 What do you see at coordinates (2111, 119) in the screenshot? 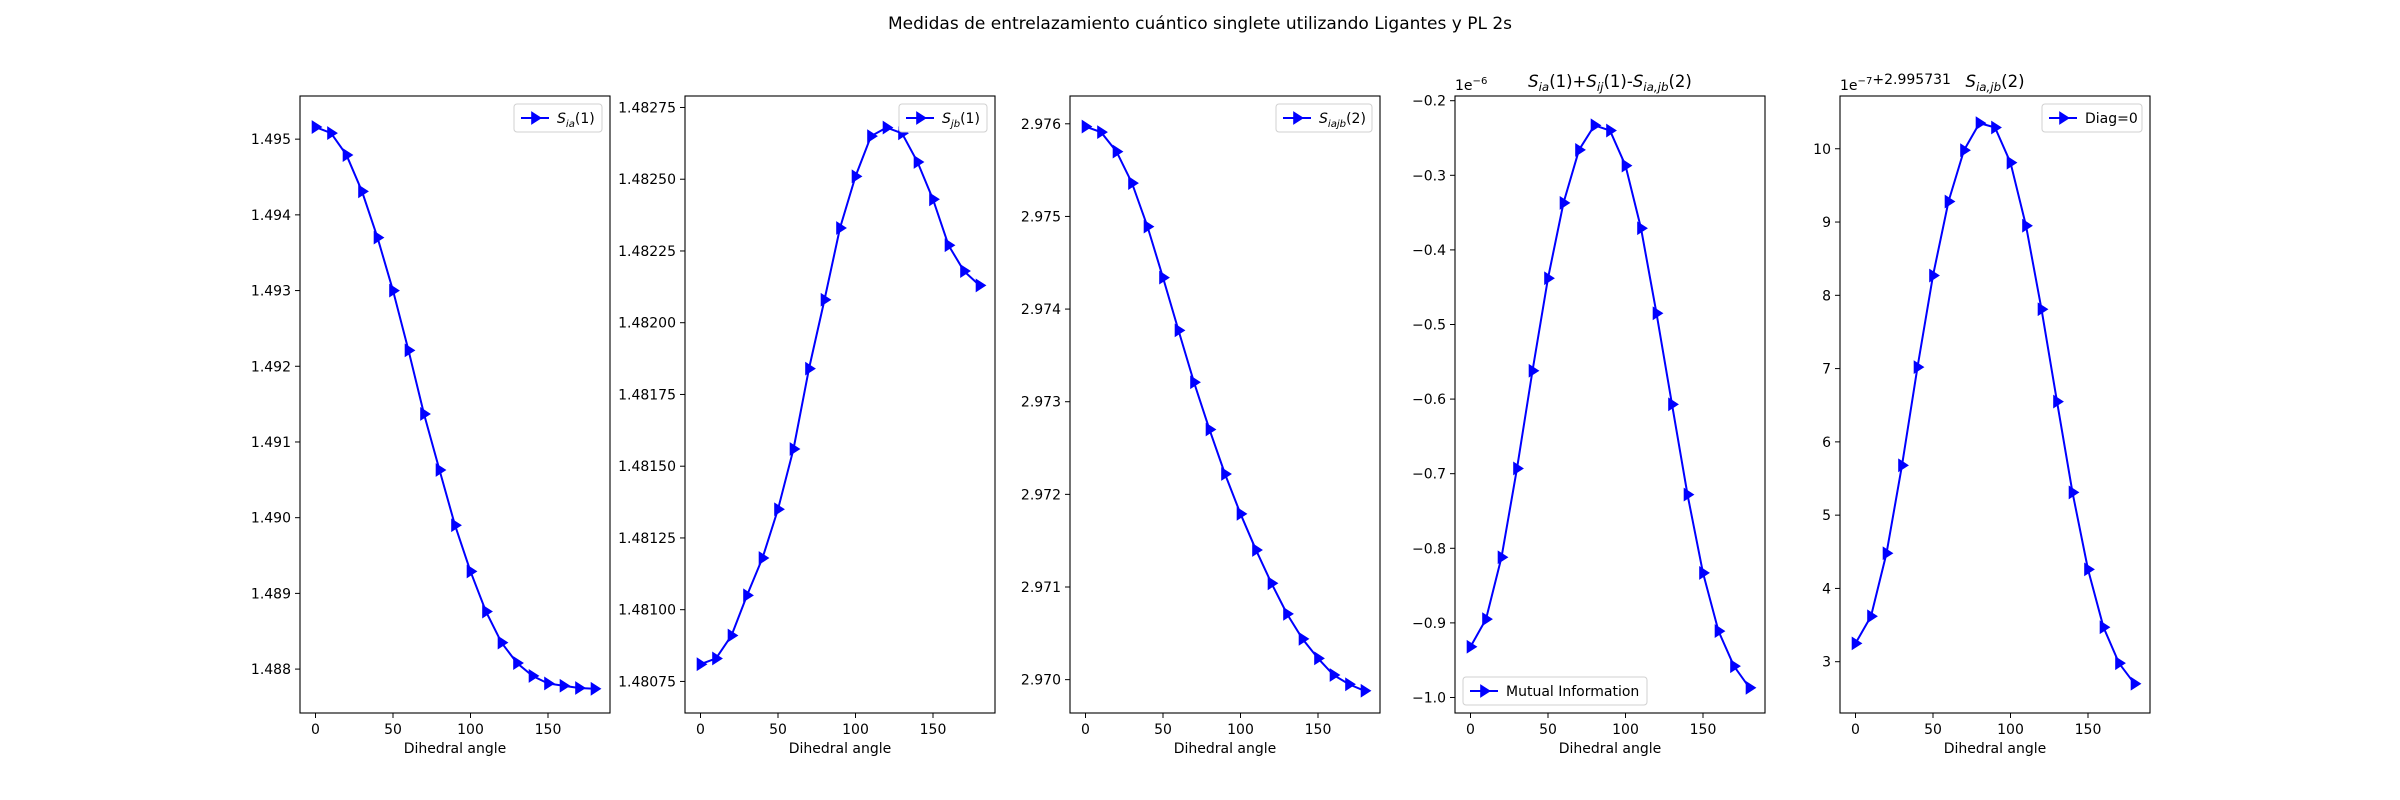
I see `legend-label: Diag=0` at bounding box center [2111, 119].